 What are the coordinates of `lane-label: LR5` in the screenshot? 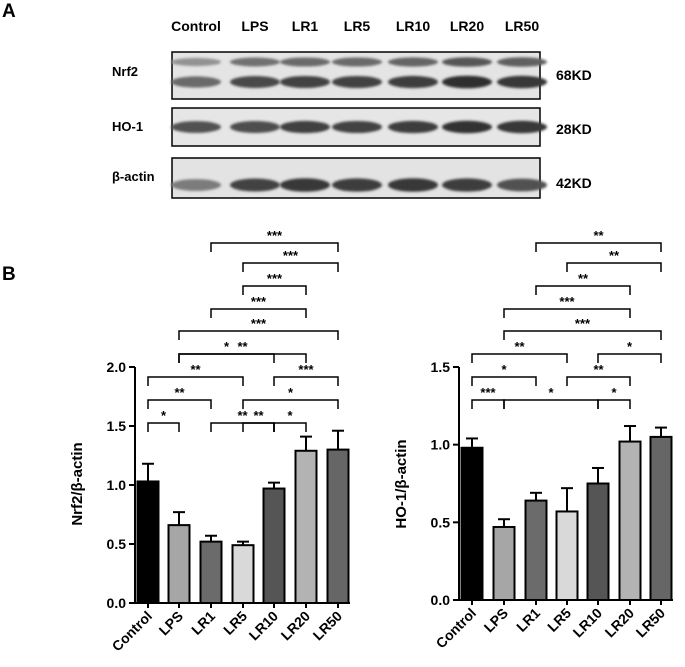 It's located at (357, 26).